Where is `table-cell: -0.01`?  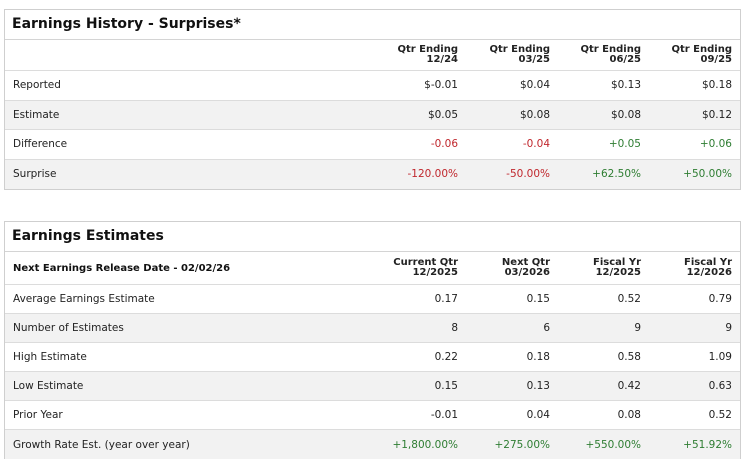
table-cell: -0.01 is located at coordinates (444, 415).